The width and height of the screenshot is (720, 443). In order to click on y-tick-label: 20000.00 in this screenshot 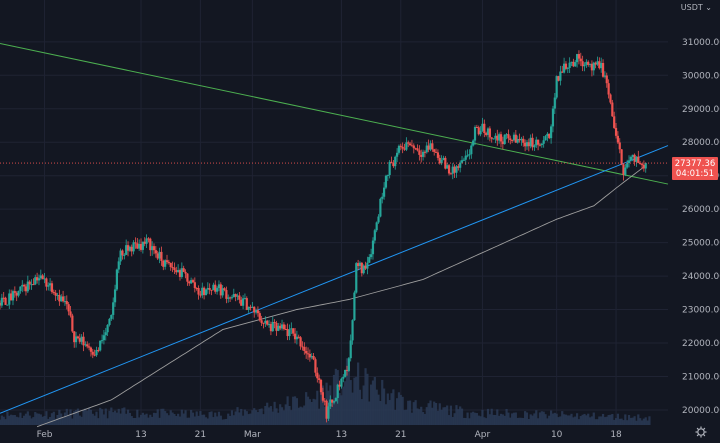, I will do `click(701, 411)`.